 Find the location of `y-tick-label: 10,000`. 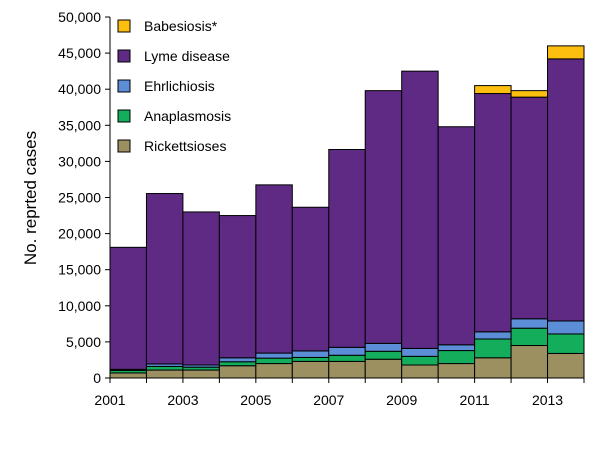

y-tick-label: 10,000 is located at coordinates (79, 306).